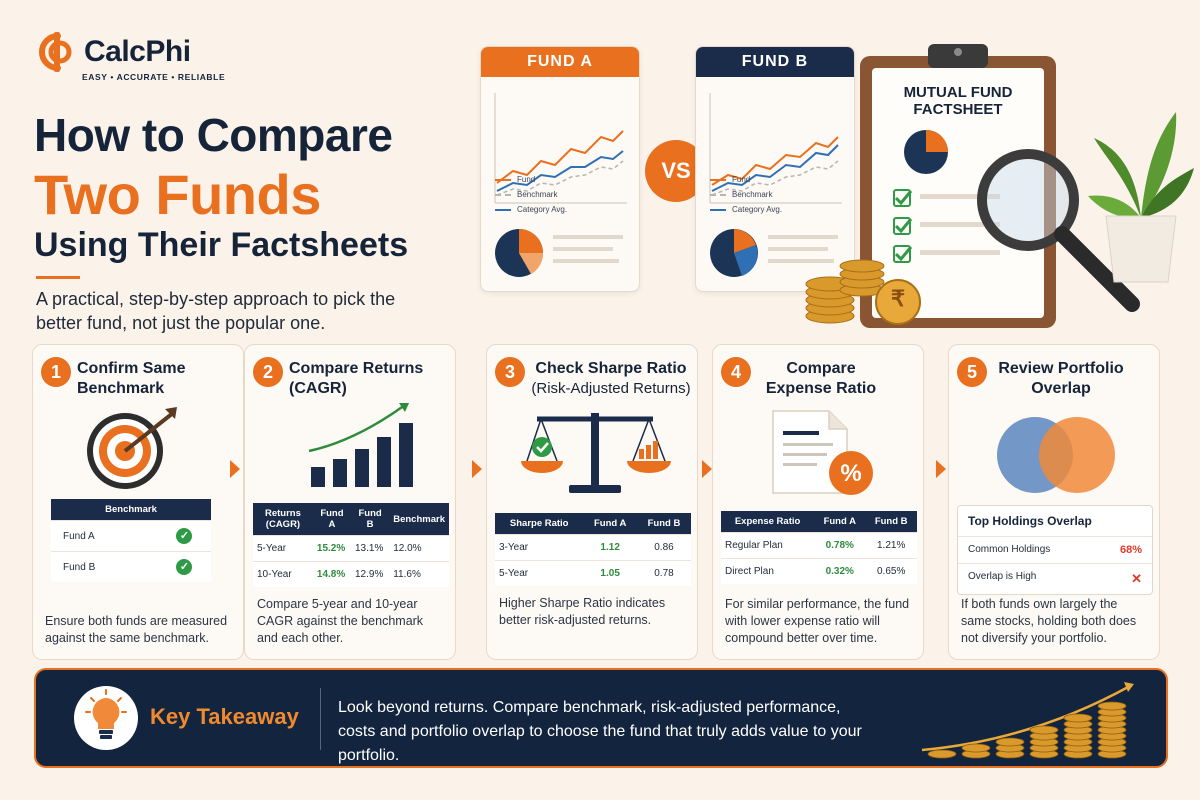 The width and height of the screenshot is (1200, 800). What do you see at coordinates (224, 716) in the screenshot?
I see `key-takeaway-title: Key Takeaway` at bounding box center [224, 716].